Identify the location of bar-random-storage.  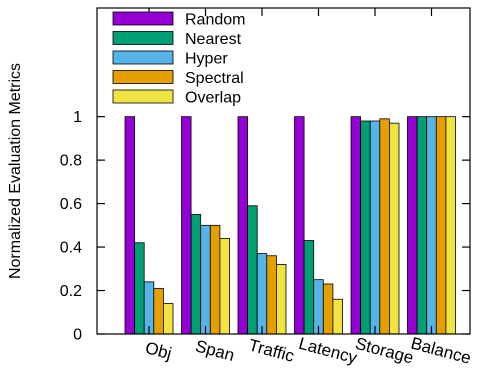
(356, 225).